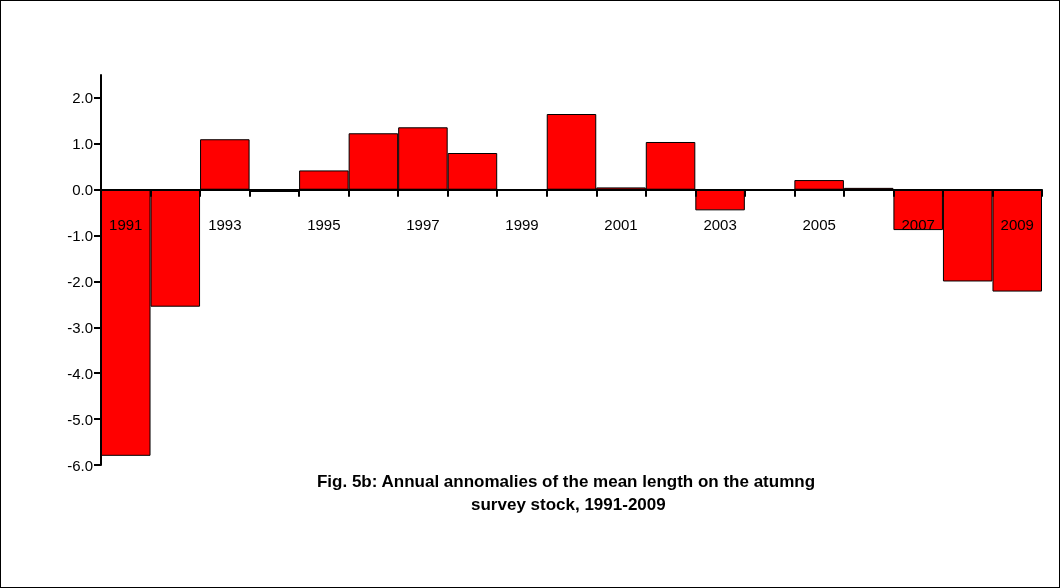 The width and height of the screenshot is (1060, 588). I want to click on x-tick-label: 2009, so click(1017, 224).